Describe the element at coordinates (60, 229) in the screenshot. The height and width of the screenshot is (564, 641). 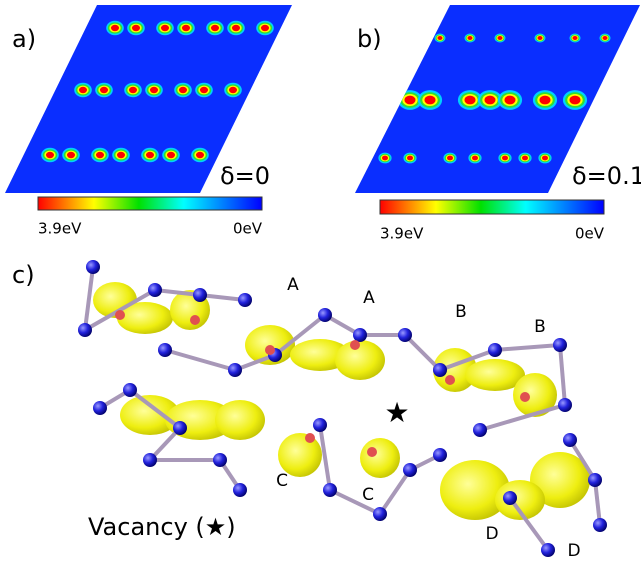
I see `scale-label: 3.9eV` at that location.